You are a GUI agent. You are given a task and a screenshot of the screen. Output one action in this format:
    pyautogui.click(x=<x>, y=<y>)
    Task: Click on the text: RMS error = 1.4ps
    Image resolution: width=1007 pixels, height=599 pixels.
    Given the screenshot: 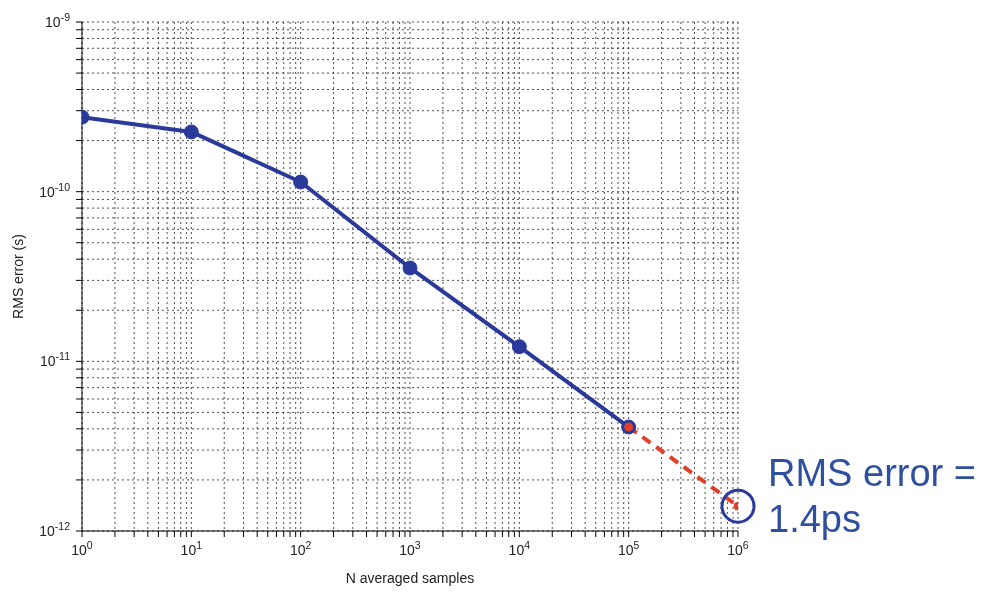 What is the action you would take?
    pyautogui.click(x=872, y=496)
    